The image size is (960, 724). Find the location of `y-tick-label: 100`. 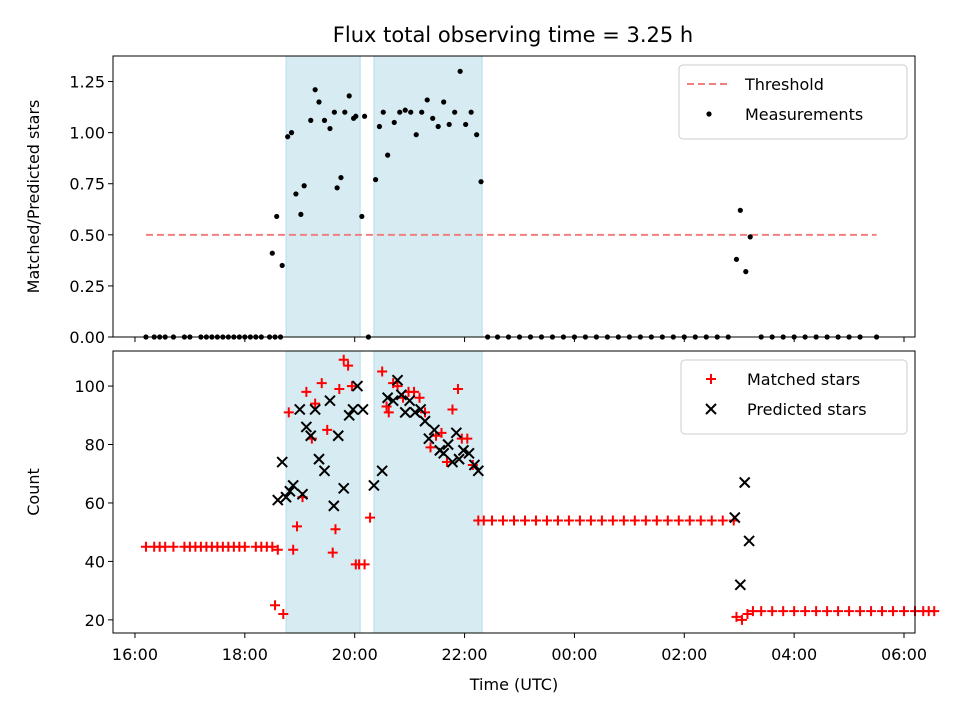

y-tick-label: 100 is located at coordinates (89, 386).